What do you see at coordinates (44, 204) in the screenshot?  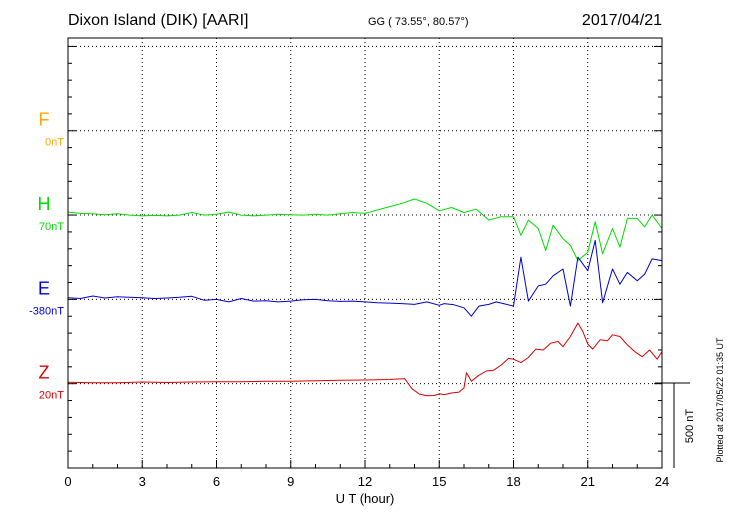 I see `channel-h-label: H` at bounding box center [44, 204].